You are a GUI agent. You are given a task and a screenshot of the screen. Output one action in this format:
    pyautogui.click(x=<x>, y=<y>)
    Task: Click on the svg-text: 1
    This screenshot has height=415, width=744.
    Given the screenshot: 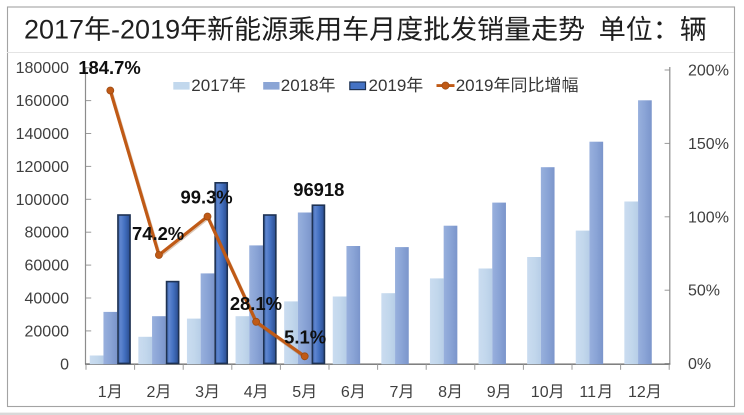 What is the action you would take?
    pyautogui.click(x=102, y=392)
    